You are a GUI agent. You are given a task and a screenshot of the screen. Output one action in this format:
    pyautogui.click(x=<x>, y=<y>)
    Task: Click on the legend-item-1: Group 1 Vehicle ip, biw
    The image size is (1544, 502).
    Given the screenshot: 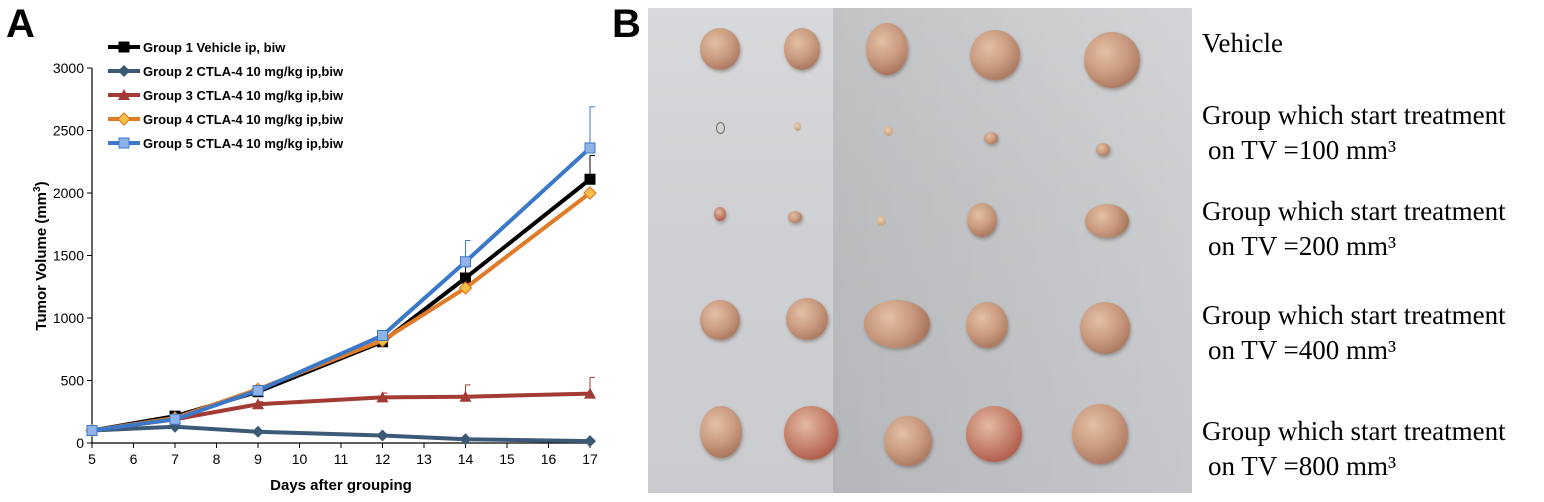 What is the action you would take?
    pyautogui.click(x=197, y=47)
    